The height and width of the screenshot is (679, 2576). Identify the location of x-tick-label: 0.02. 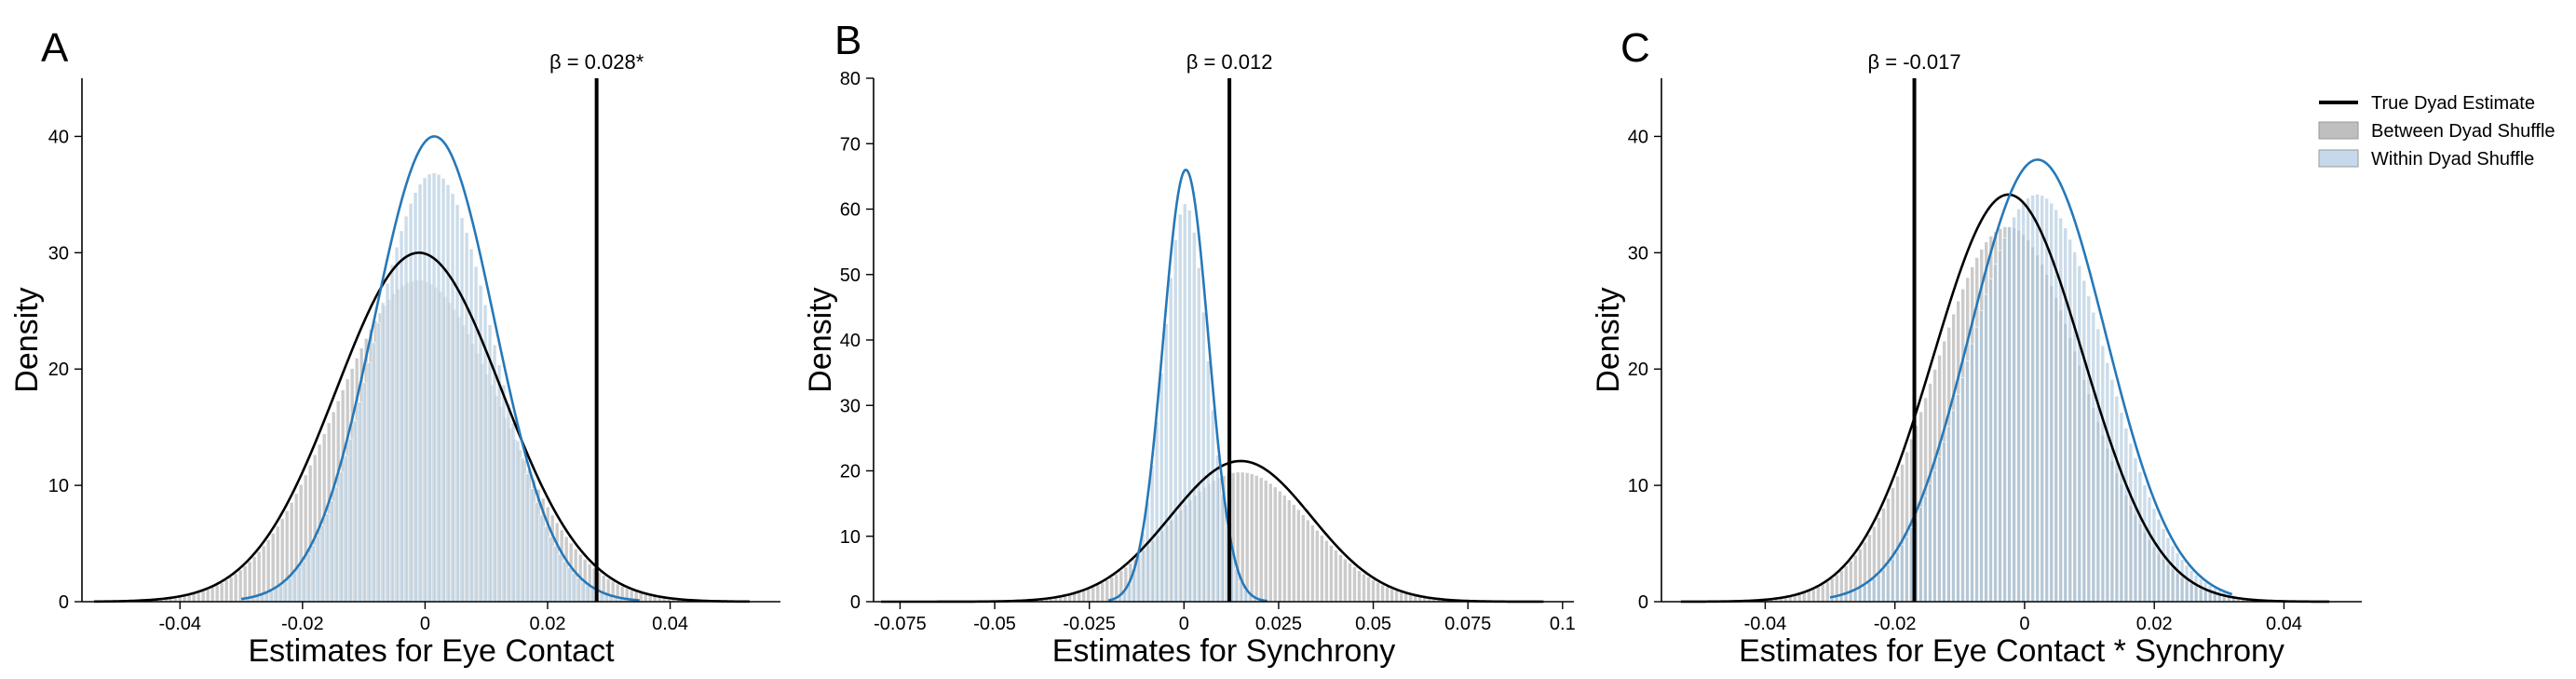
(2154, 624).